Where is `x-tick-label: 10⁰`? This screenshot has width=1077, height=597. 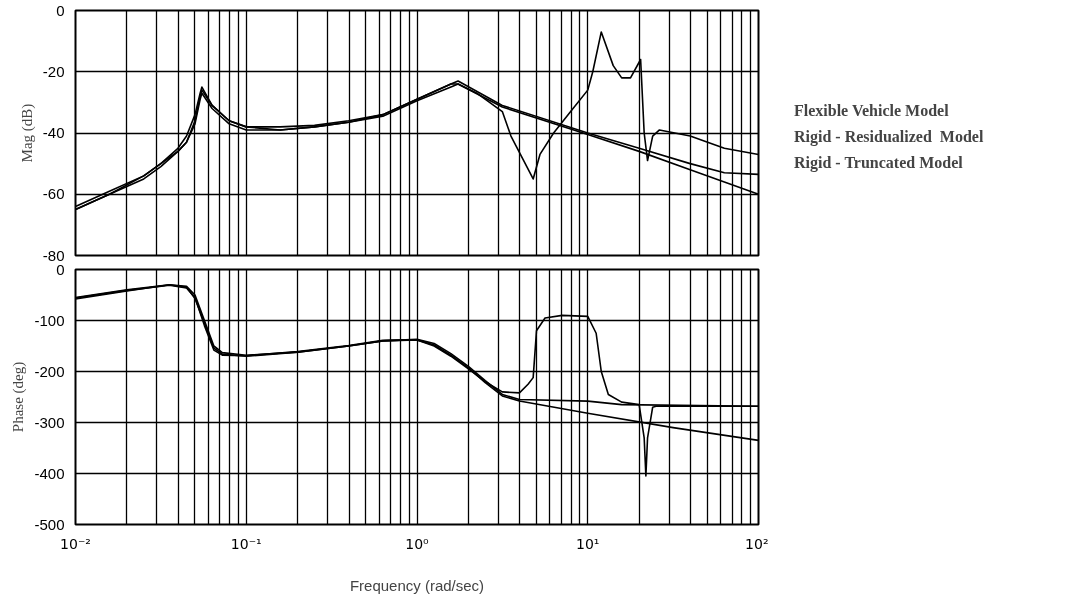 x-tick-label: 10⁰ is located at coordinates (417, 543).